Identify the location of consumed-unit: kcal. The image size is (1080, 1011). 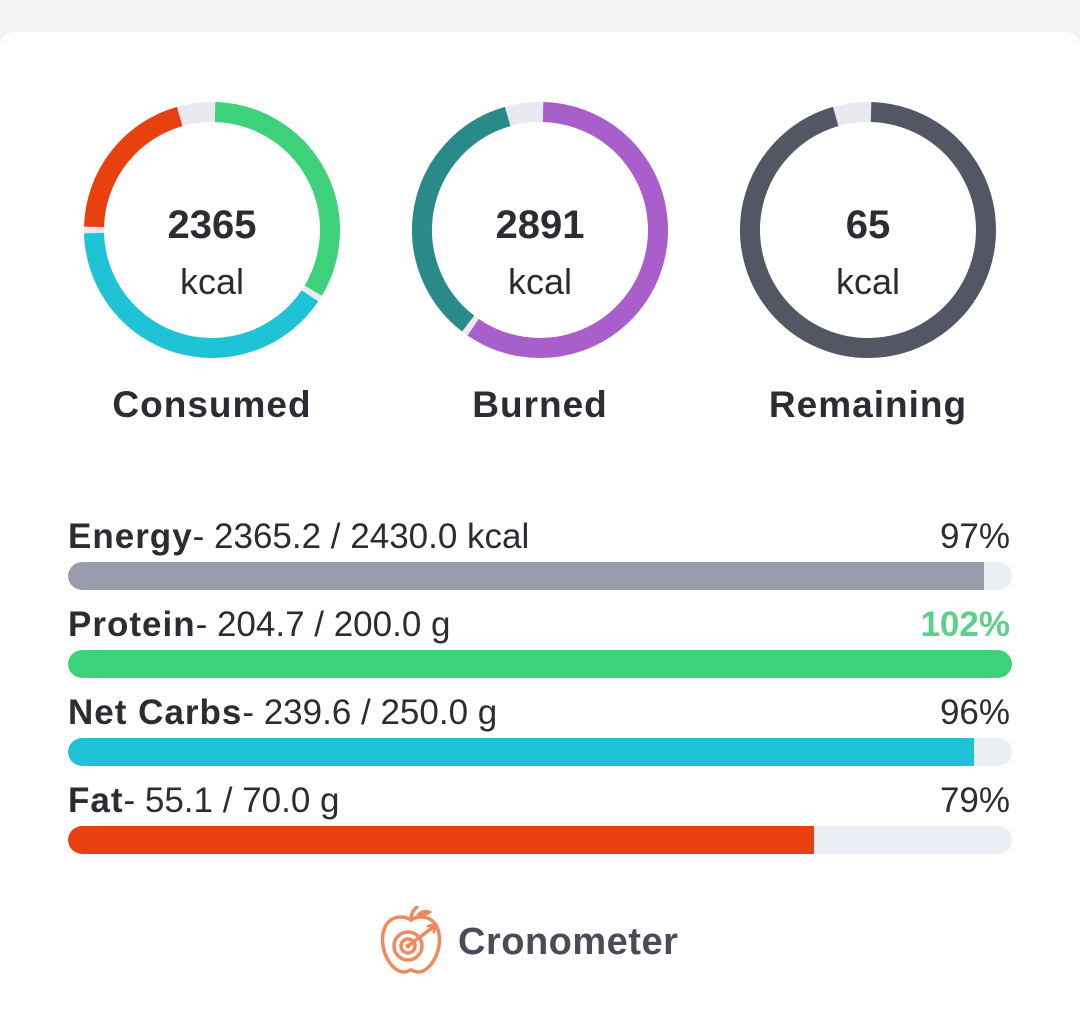
(212, 281).